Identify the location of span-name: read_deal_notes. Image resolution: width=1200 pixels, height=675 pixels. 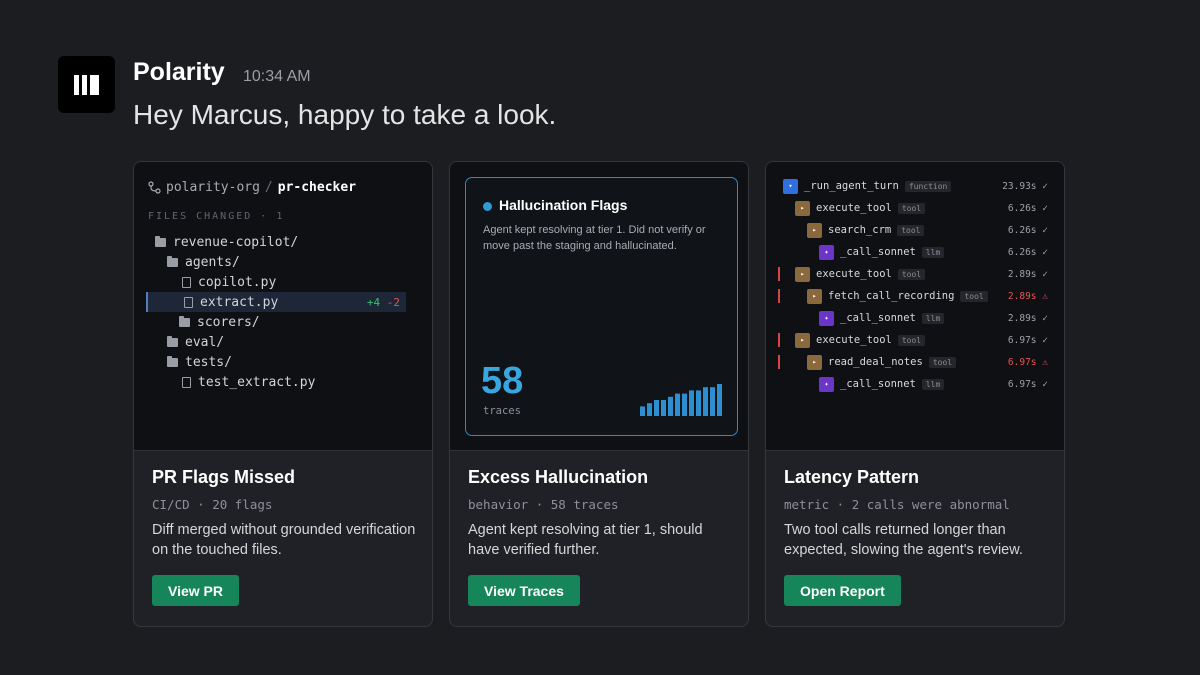
(875, 362).